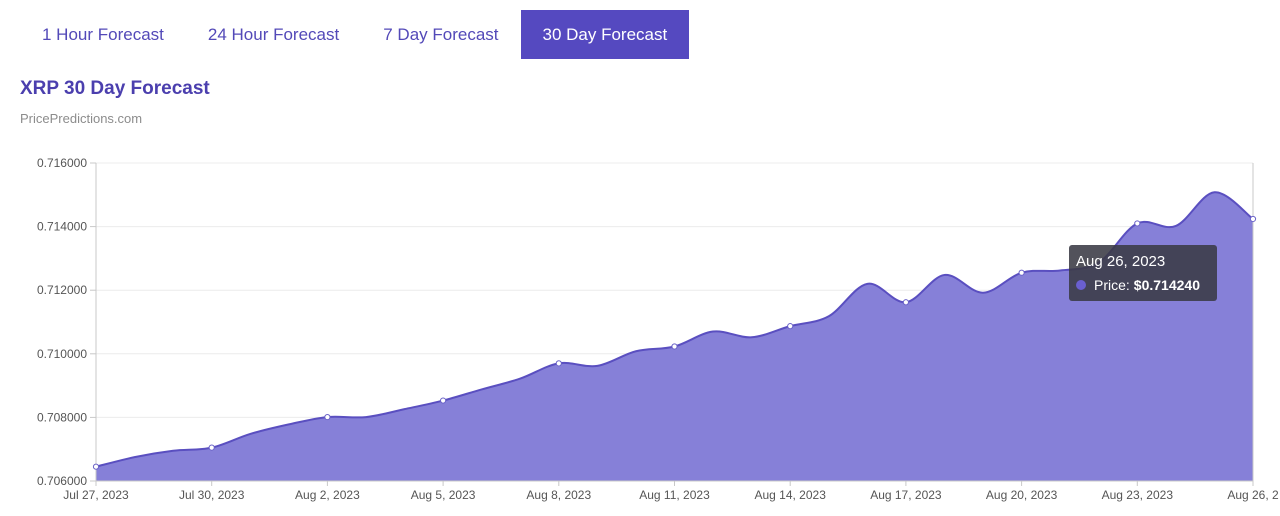  Describe the element at coordinates (273, 34) in the screenshot. I see `tab-24-hour-forecast: 24 Hour Forecast` at that location.